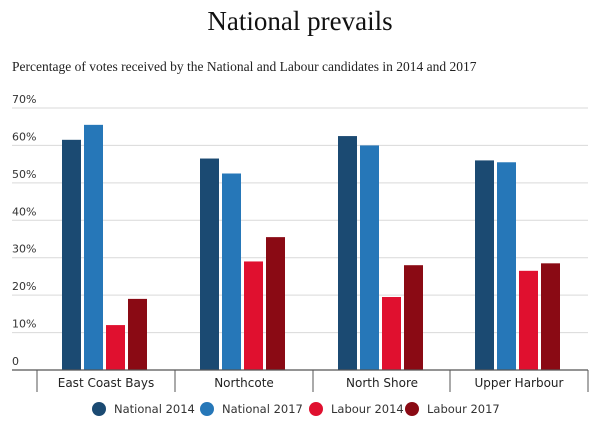 The image size is (600, 425). I want to click on y-tick-label: 10%, so click(24, 324).